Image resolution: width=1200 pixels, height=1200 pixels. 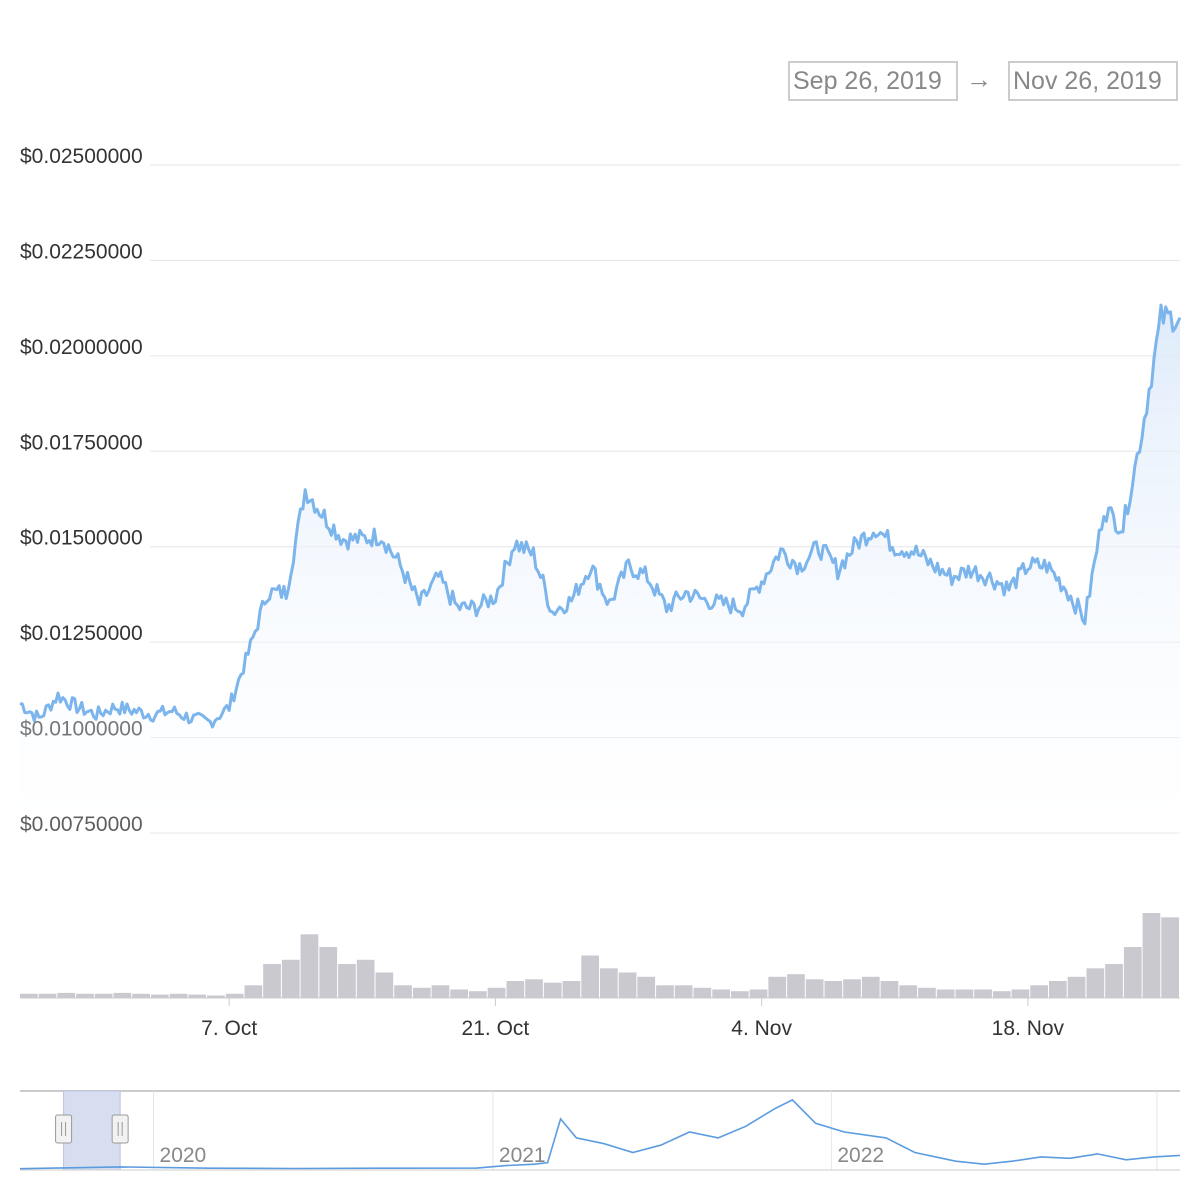 I want to click on x-tick-label: 4. Nov, so click(x=761, y=1028).